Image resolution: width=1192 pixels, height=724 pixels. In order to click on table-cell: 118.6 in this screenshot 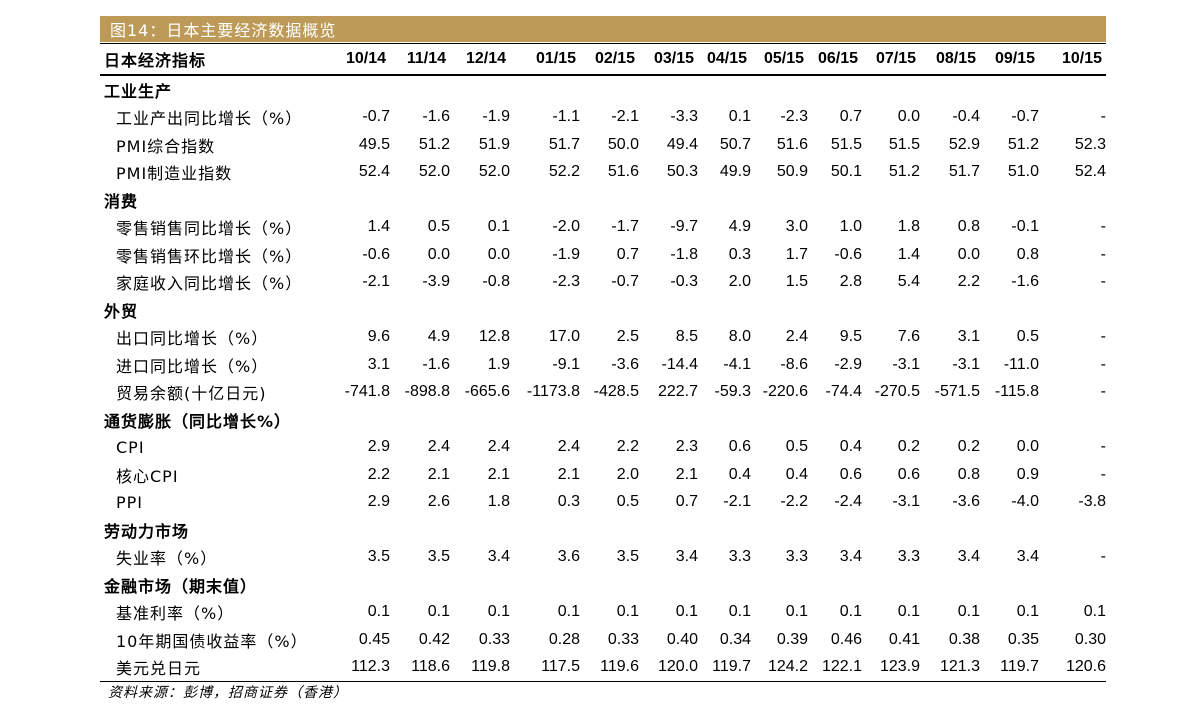, I will do `click(430, 667)`.